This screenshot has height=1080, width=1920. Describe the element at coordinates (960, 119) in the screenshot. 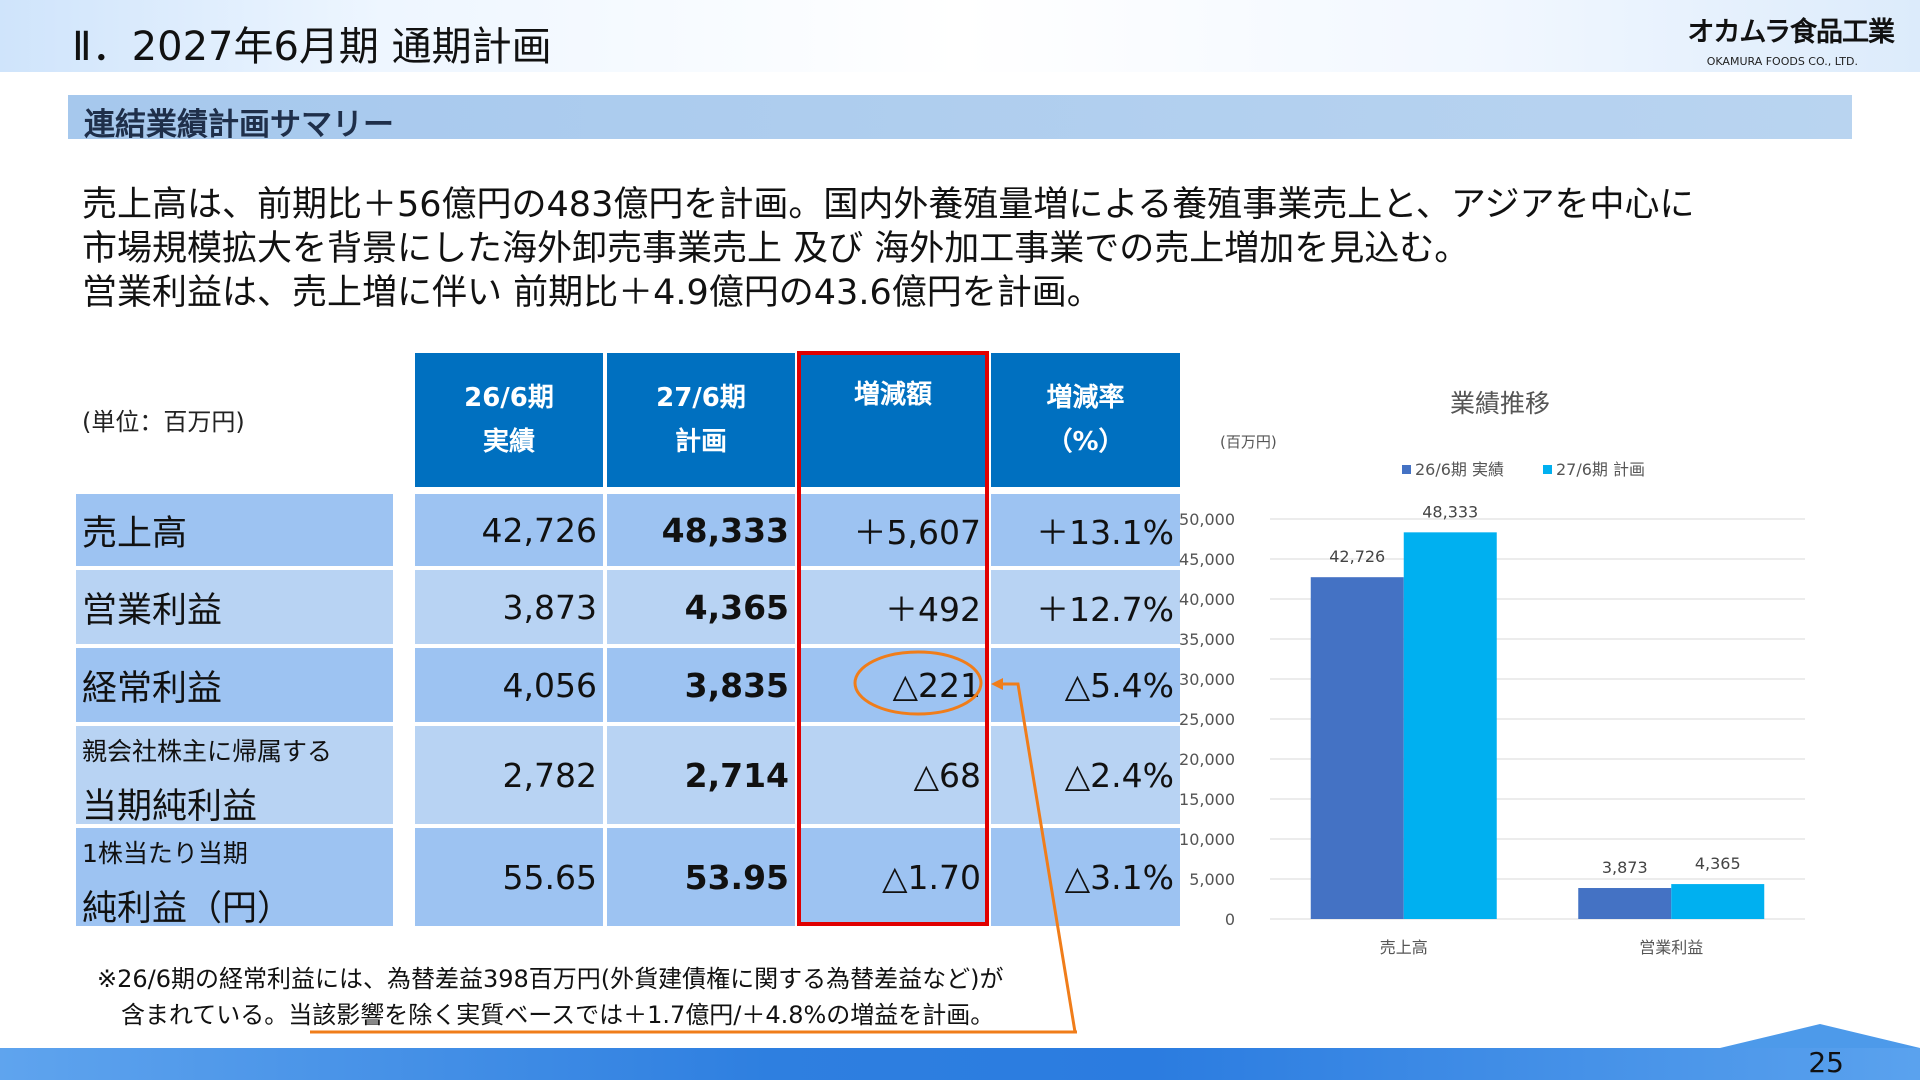

I see `section-bar: 連結業績計画サマリー` at that location.